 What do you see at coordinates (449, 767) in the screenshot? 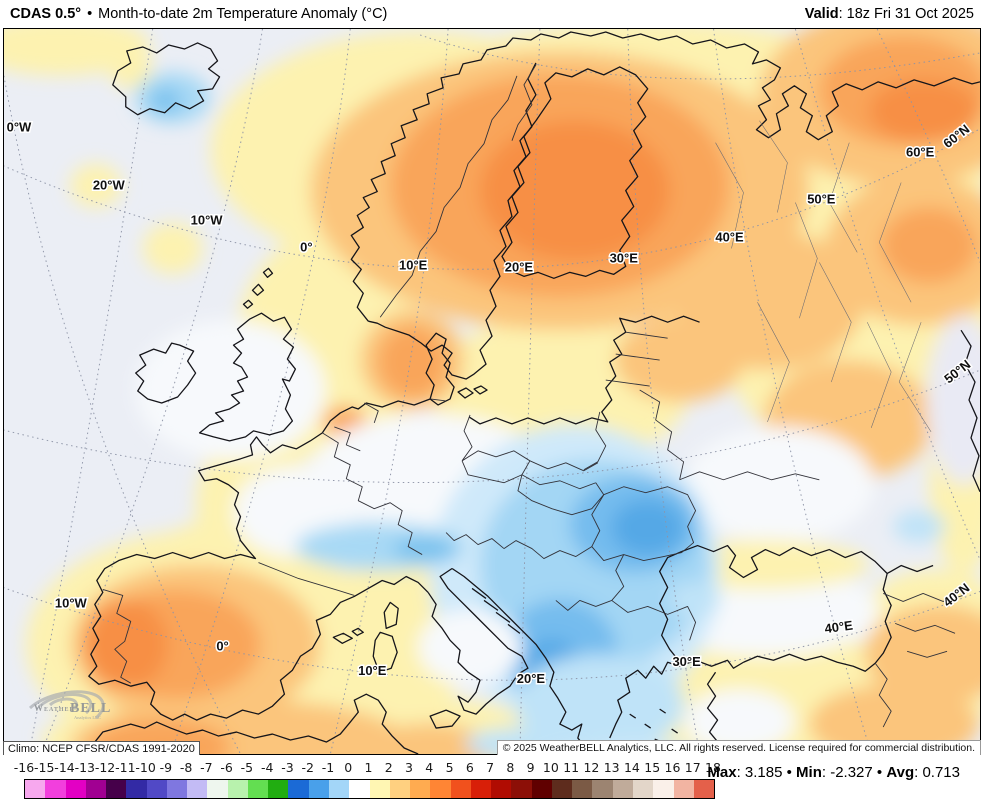
I see `colorbar-tick-label: 5` at bounding box center [449, 767].